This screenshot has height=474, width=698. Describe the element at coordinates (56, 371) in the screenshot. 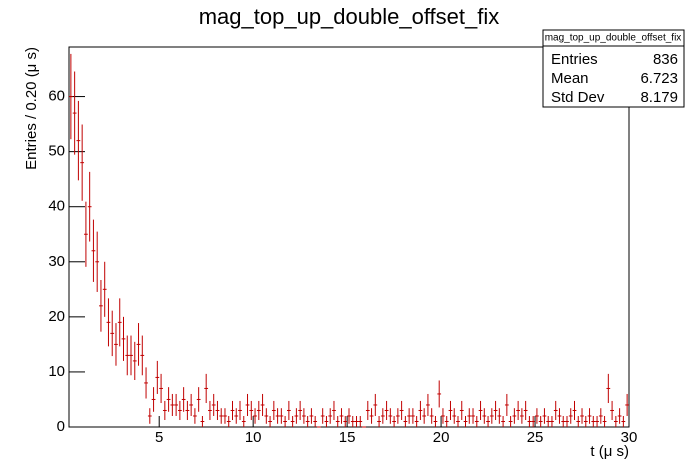

I see `y-tick-label: 10` at that location.